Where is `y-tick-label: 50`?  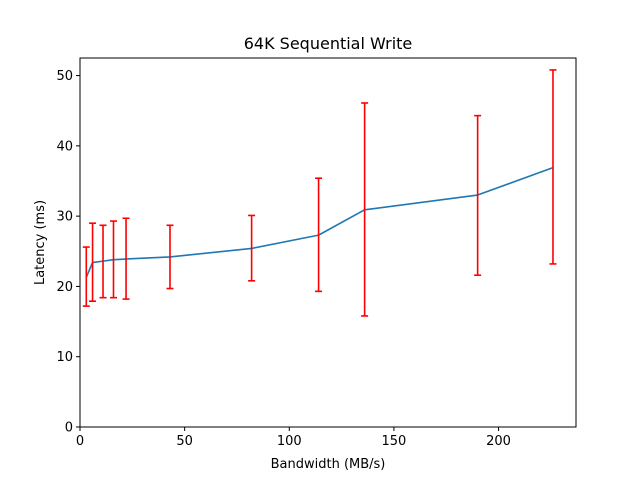
y-tick-label: 50 is located at coordinates (64, 76).